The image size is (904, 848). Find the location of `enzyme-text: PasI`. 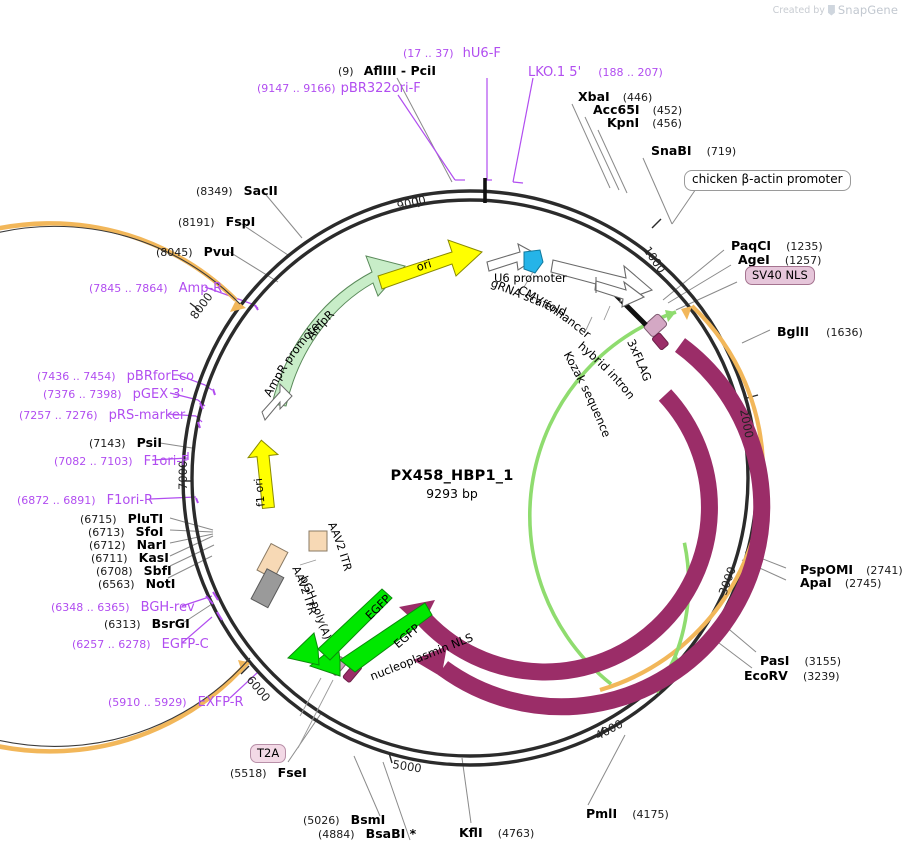

enzyme-text: PasI is located at coordinates (775, 660).